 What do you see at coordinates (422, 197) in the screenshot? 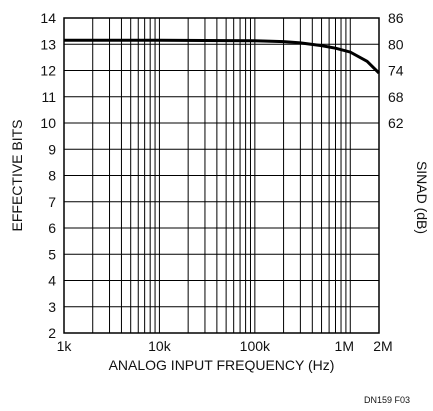
I see `y2-axis-label: SINAD (dB)` at bounding box center [422, 197].